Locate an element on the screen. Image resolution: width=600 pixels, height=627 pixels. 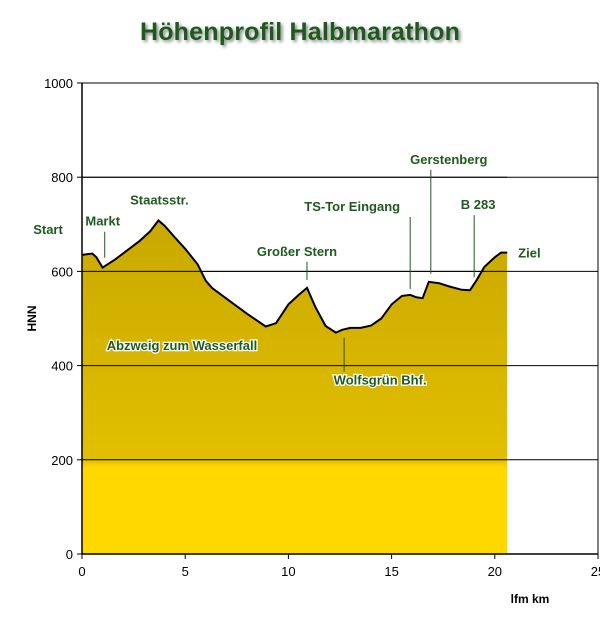
annotation-label: Großer Stern is located at coordinates (297, 251).